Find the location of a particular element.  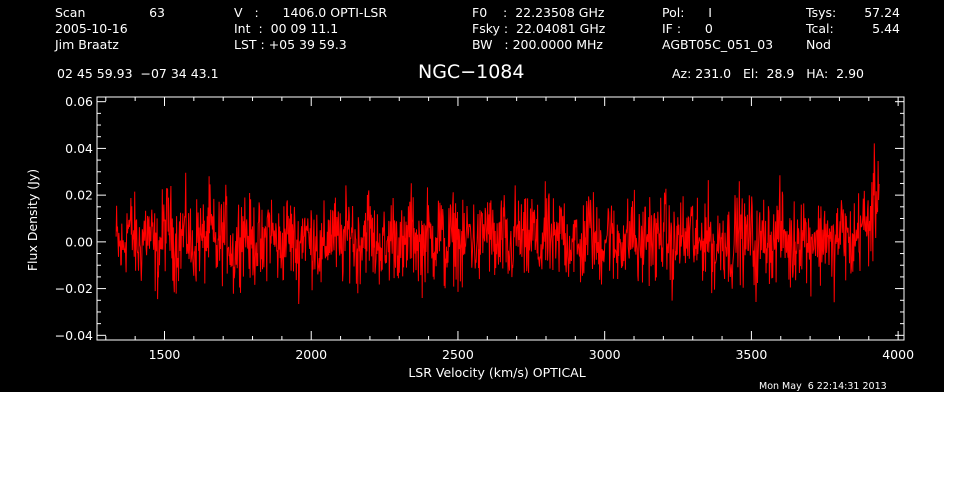

polarization: Pol: I is located at coordinates (687, 12).